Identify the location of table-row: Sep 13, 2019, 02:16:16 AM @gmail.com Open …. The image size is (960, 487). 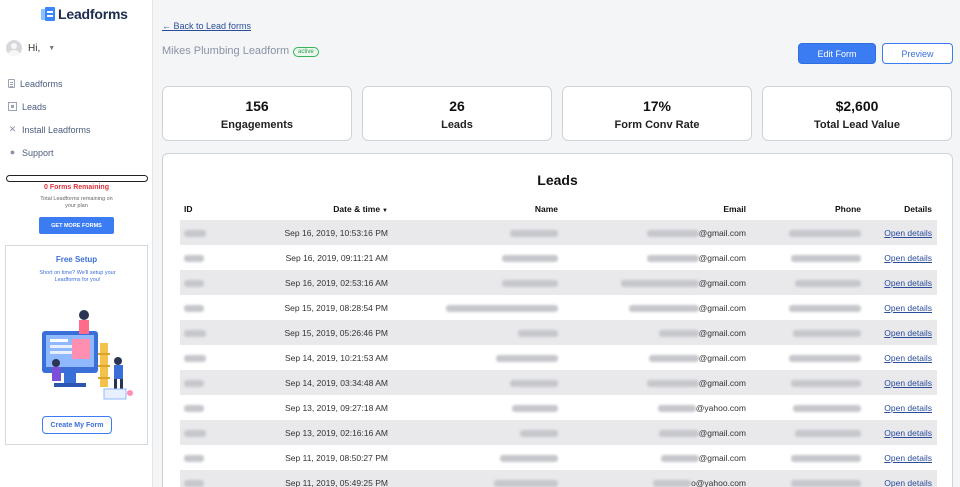
(558, 432).